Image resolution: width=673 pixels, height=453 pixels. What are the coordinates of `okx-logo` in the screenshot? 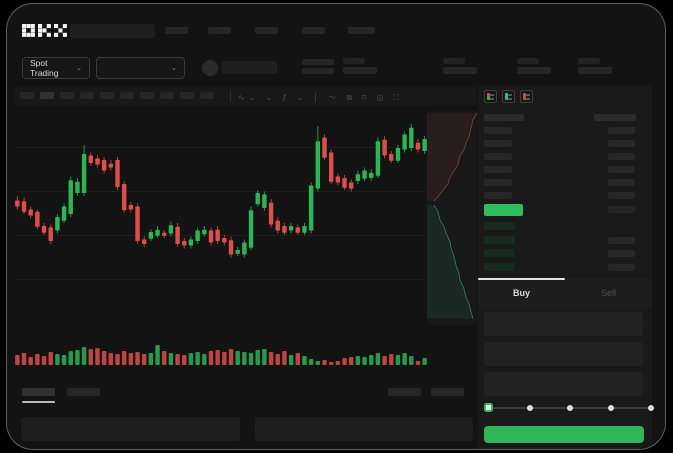 It's located at (44, 30).